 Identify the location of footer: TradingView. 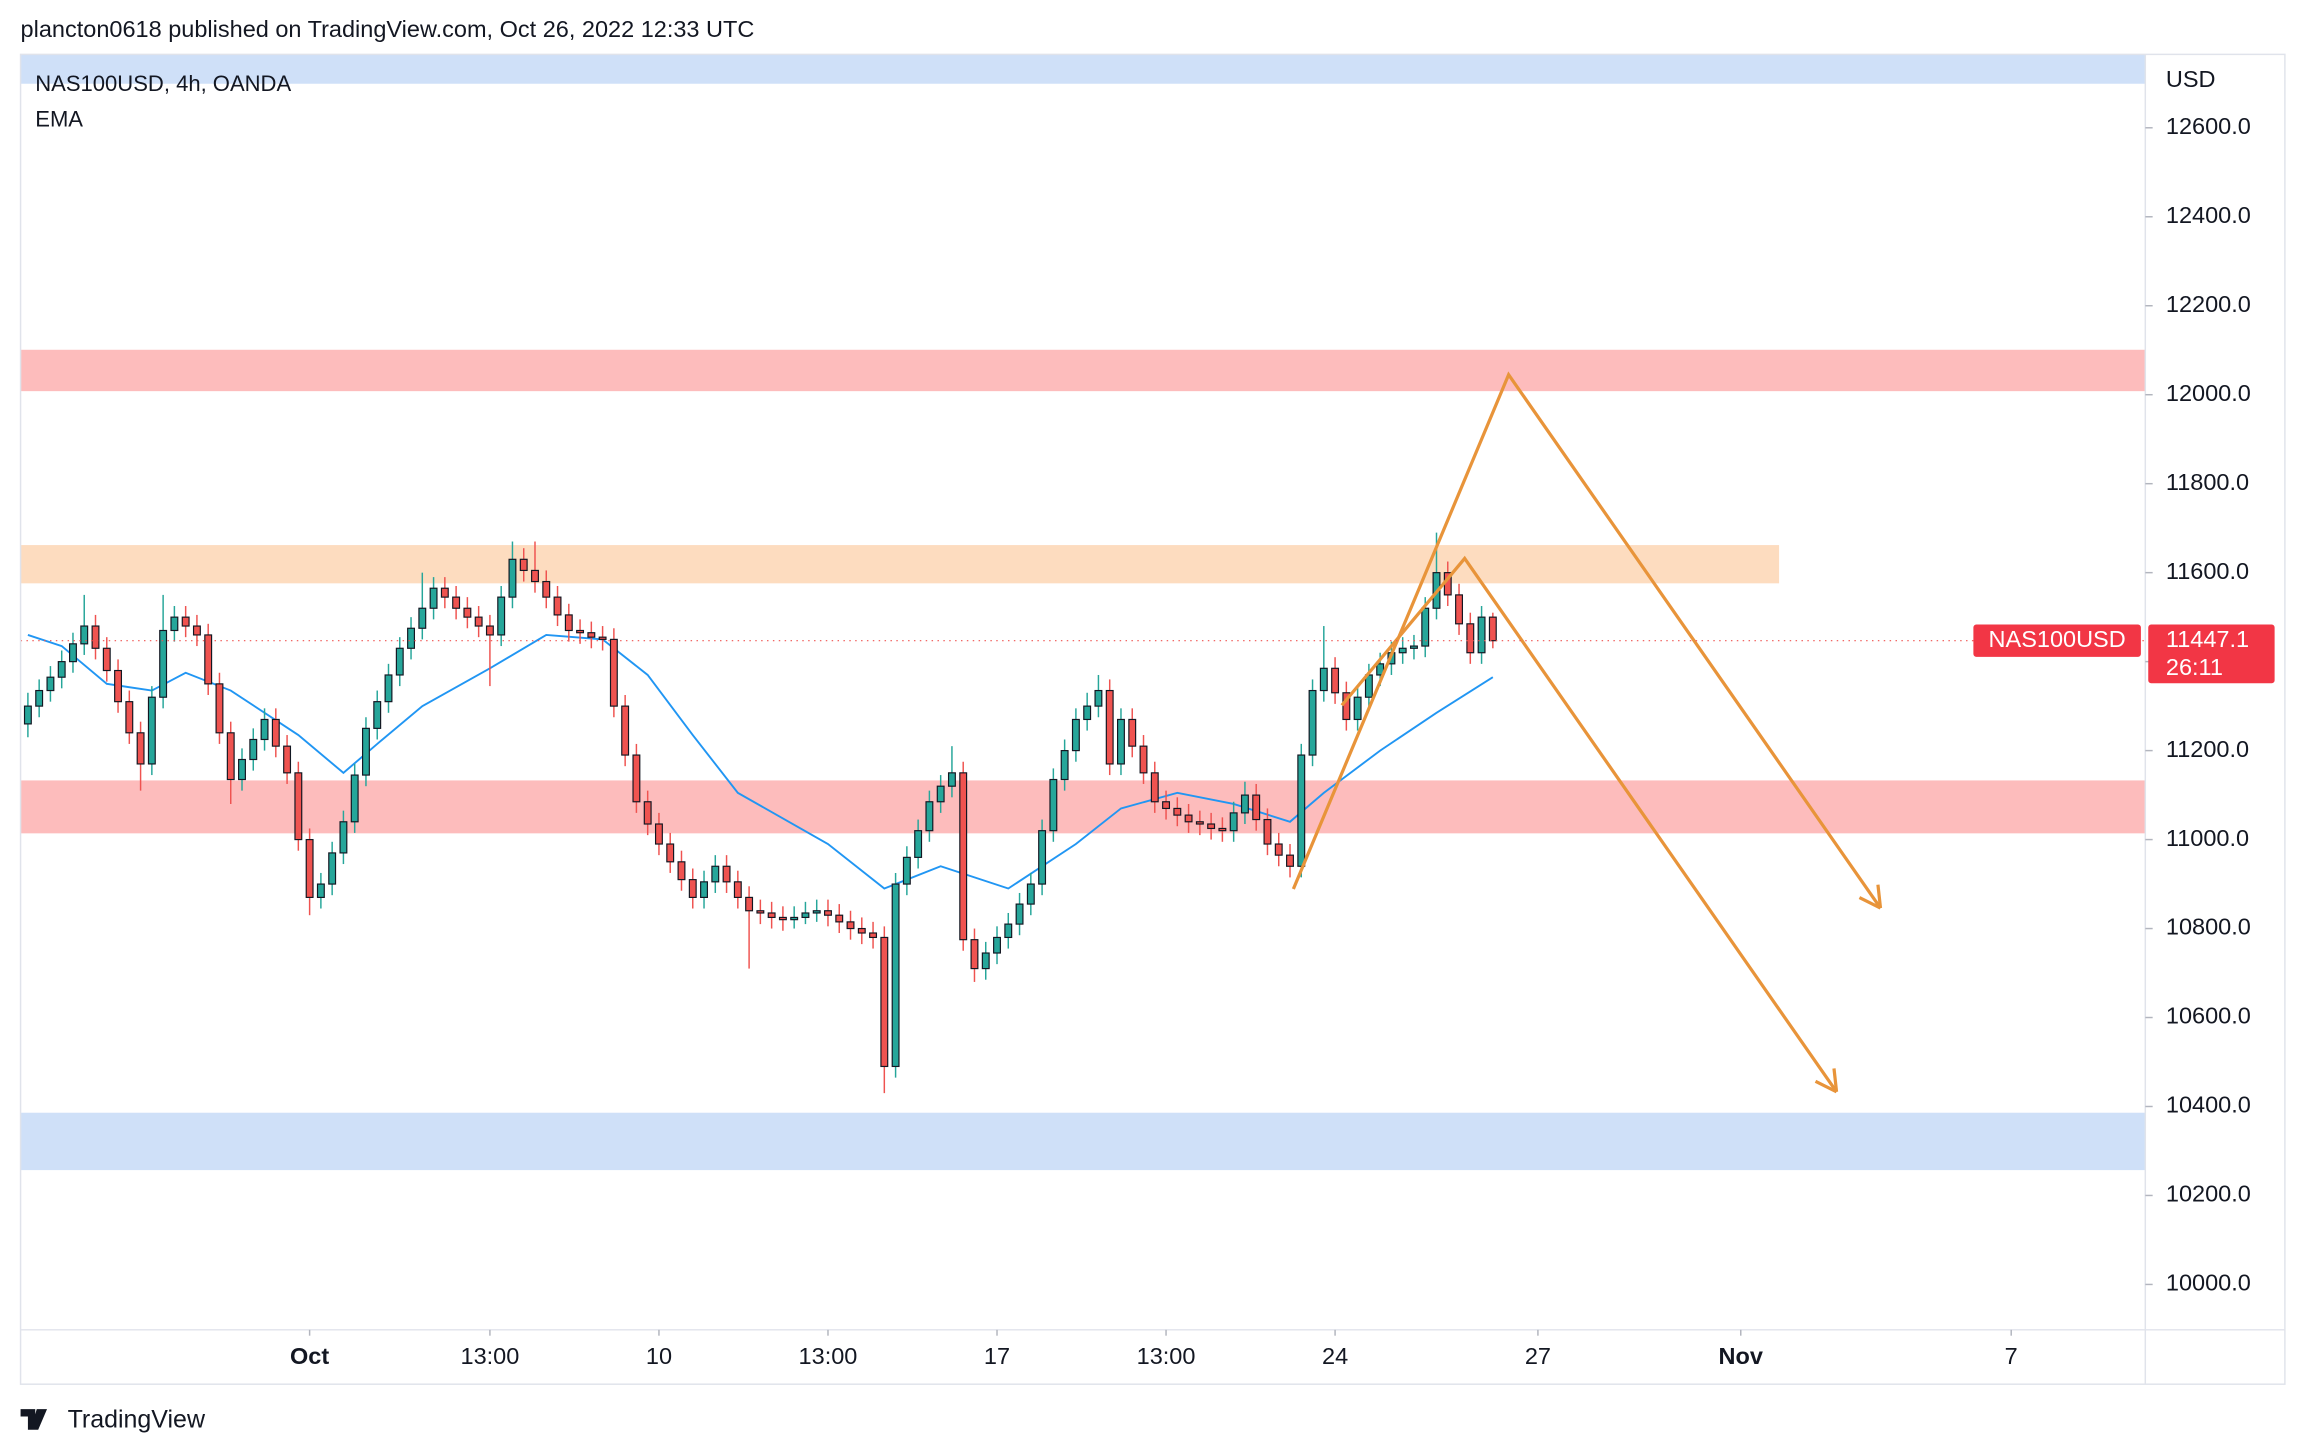
(137, 1420).